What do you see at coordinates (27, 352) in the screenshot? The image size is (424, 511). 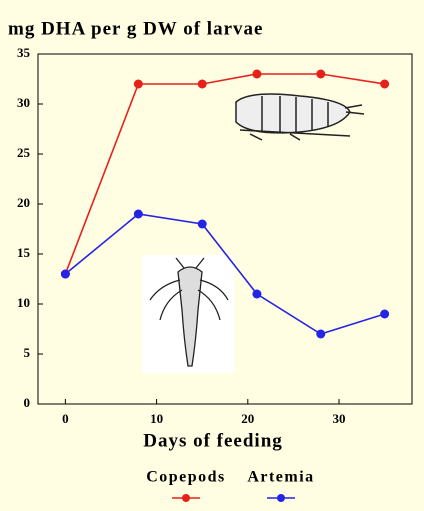 I see `y-tick-label: 5` at bounding box center [27, 352].